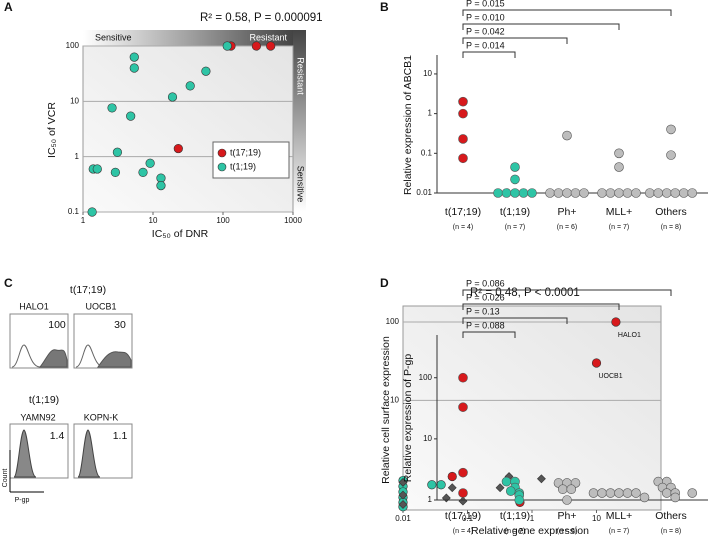 The height and width of the screenshot is (536, 709). Describe the element at coordinates (483, 311) in the screenshot. I see `p-label: P = 0.13` at that location.